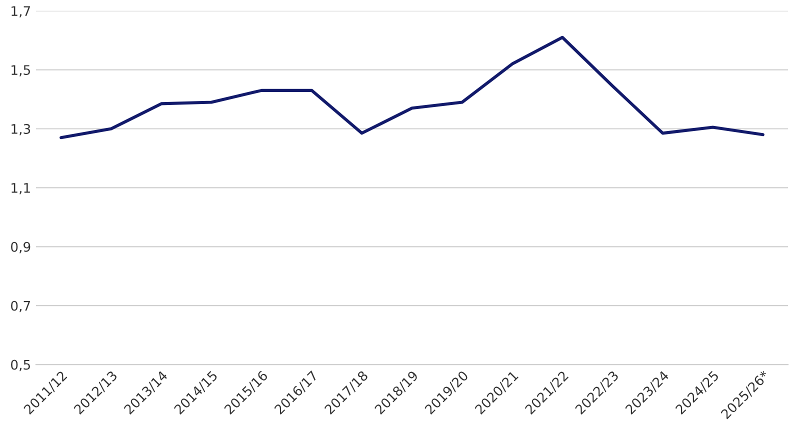 This screenshot has height=434, width=800. What do you see at coordinates (20, 248) in the screenshot?
I see `y-tick-label: 0,9` at bounding box center [20, 248].